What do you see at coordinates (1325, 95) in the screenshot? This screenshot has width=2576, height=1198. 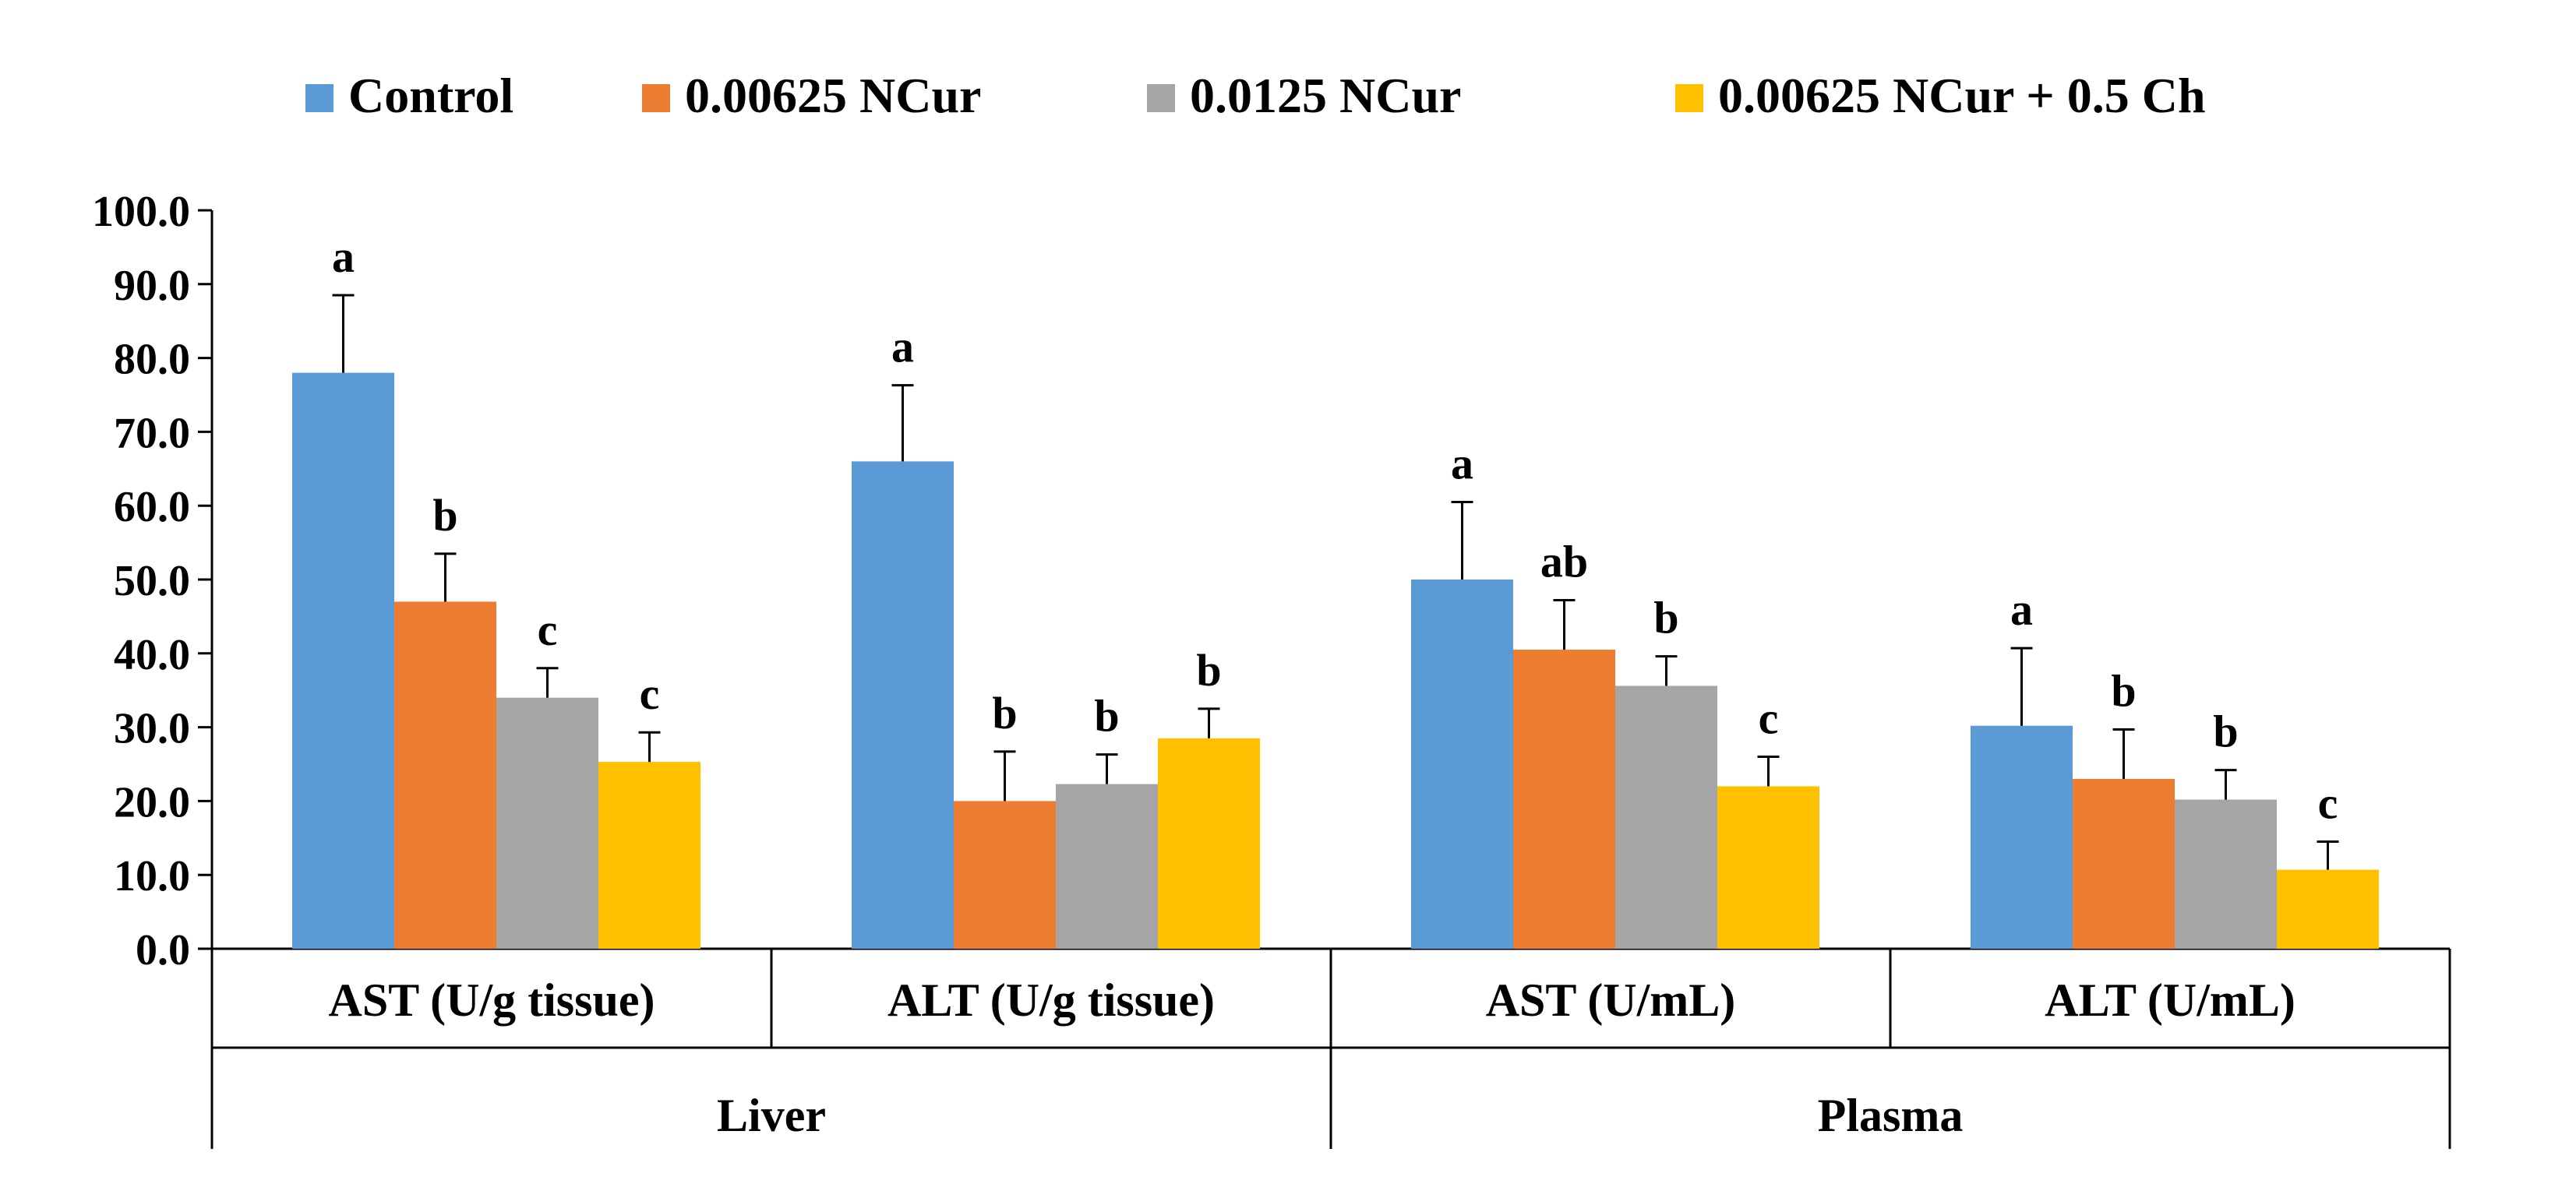 I see `legend-label-3: 0.0125 NCur` at bounding box center [1325, 95].